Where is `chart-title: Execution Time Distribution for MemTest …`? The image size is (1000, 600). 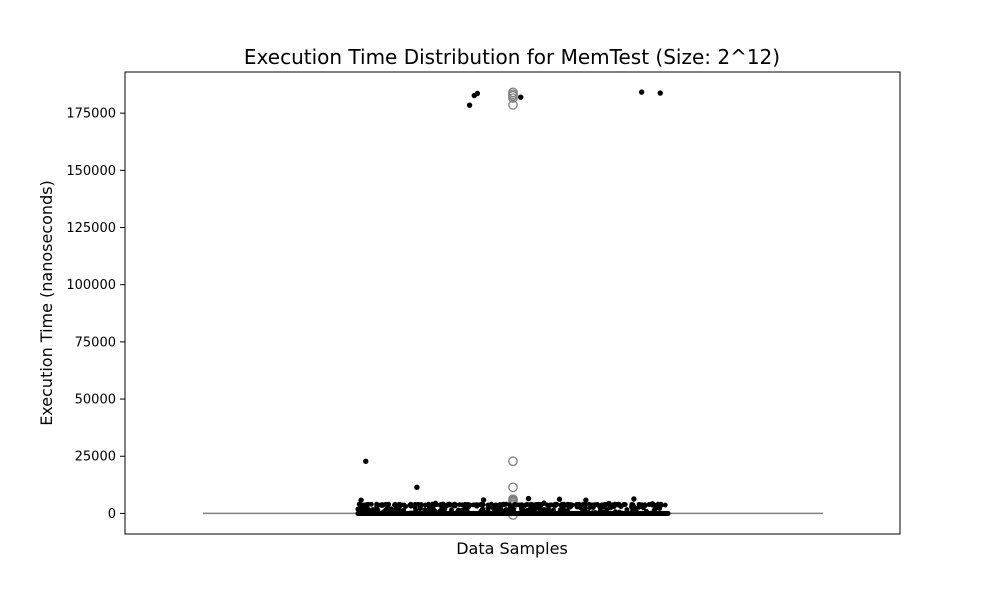
chart-title: Execution Time Distribution for MemTest … is located at coordinates (512, 57).